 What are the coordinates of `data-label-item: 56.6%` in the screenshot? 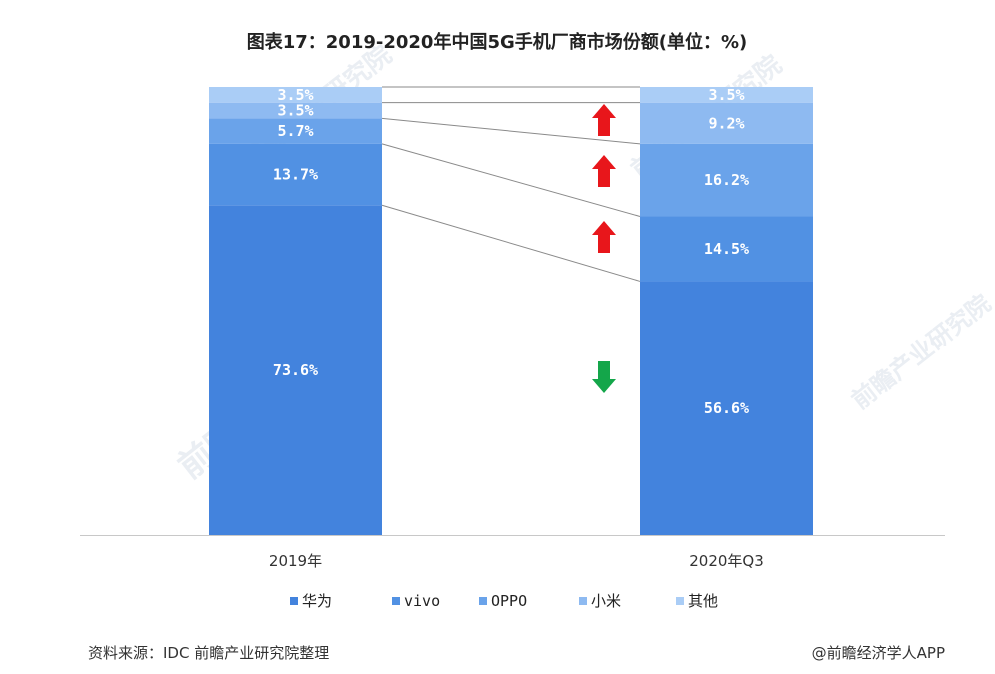 It's located at (726, 408).